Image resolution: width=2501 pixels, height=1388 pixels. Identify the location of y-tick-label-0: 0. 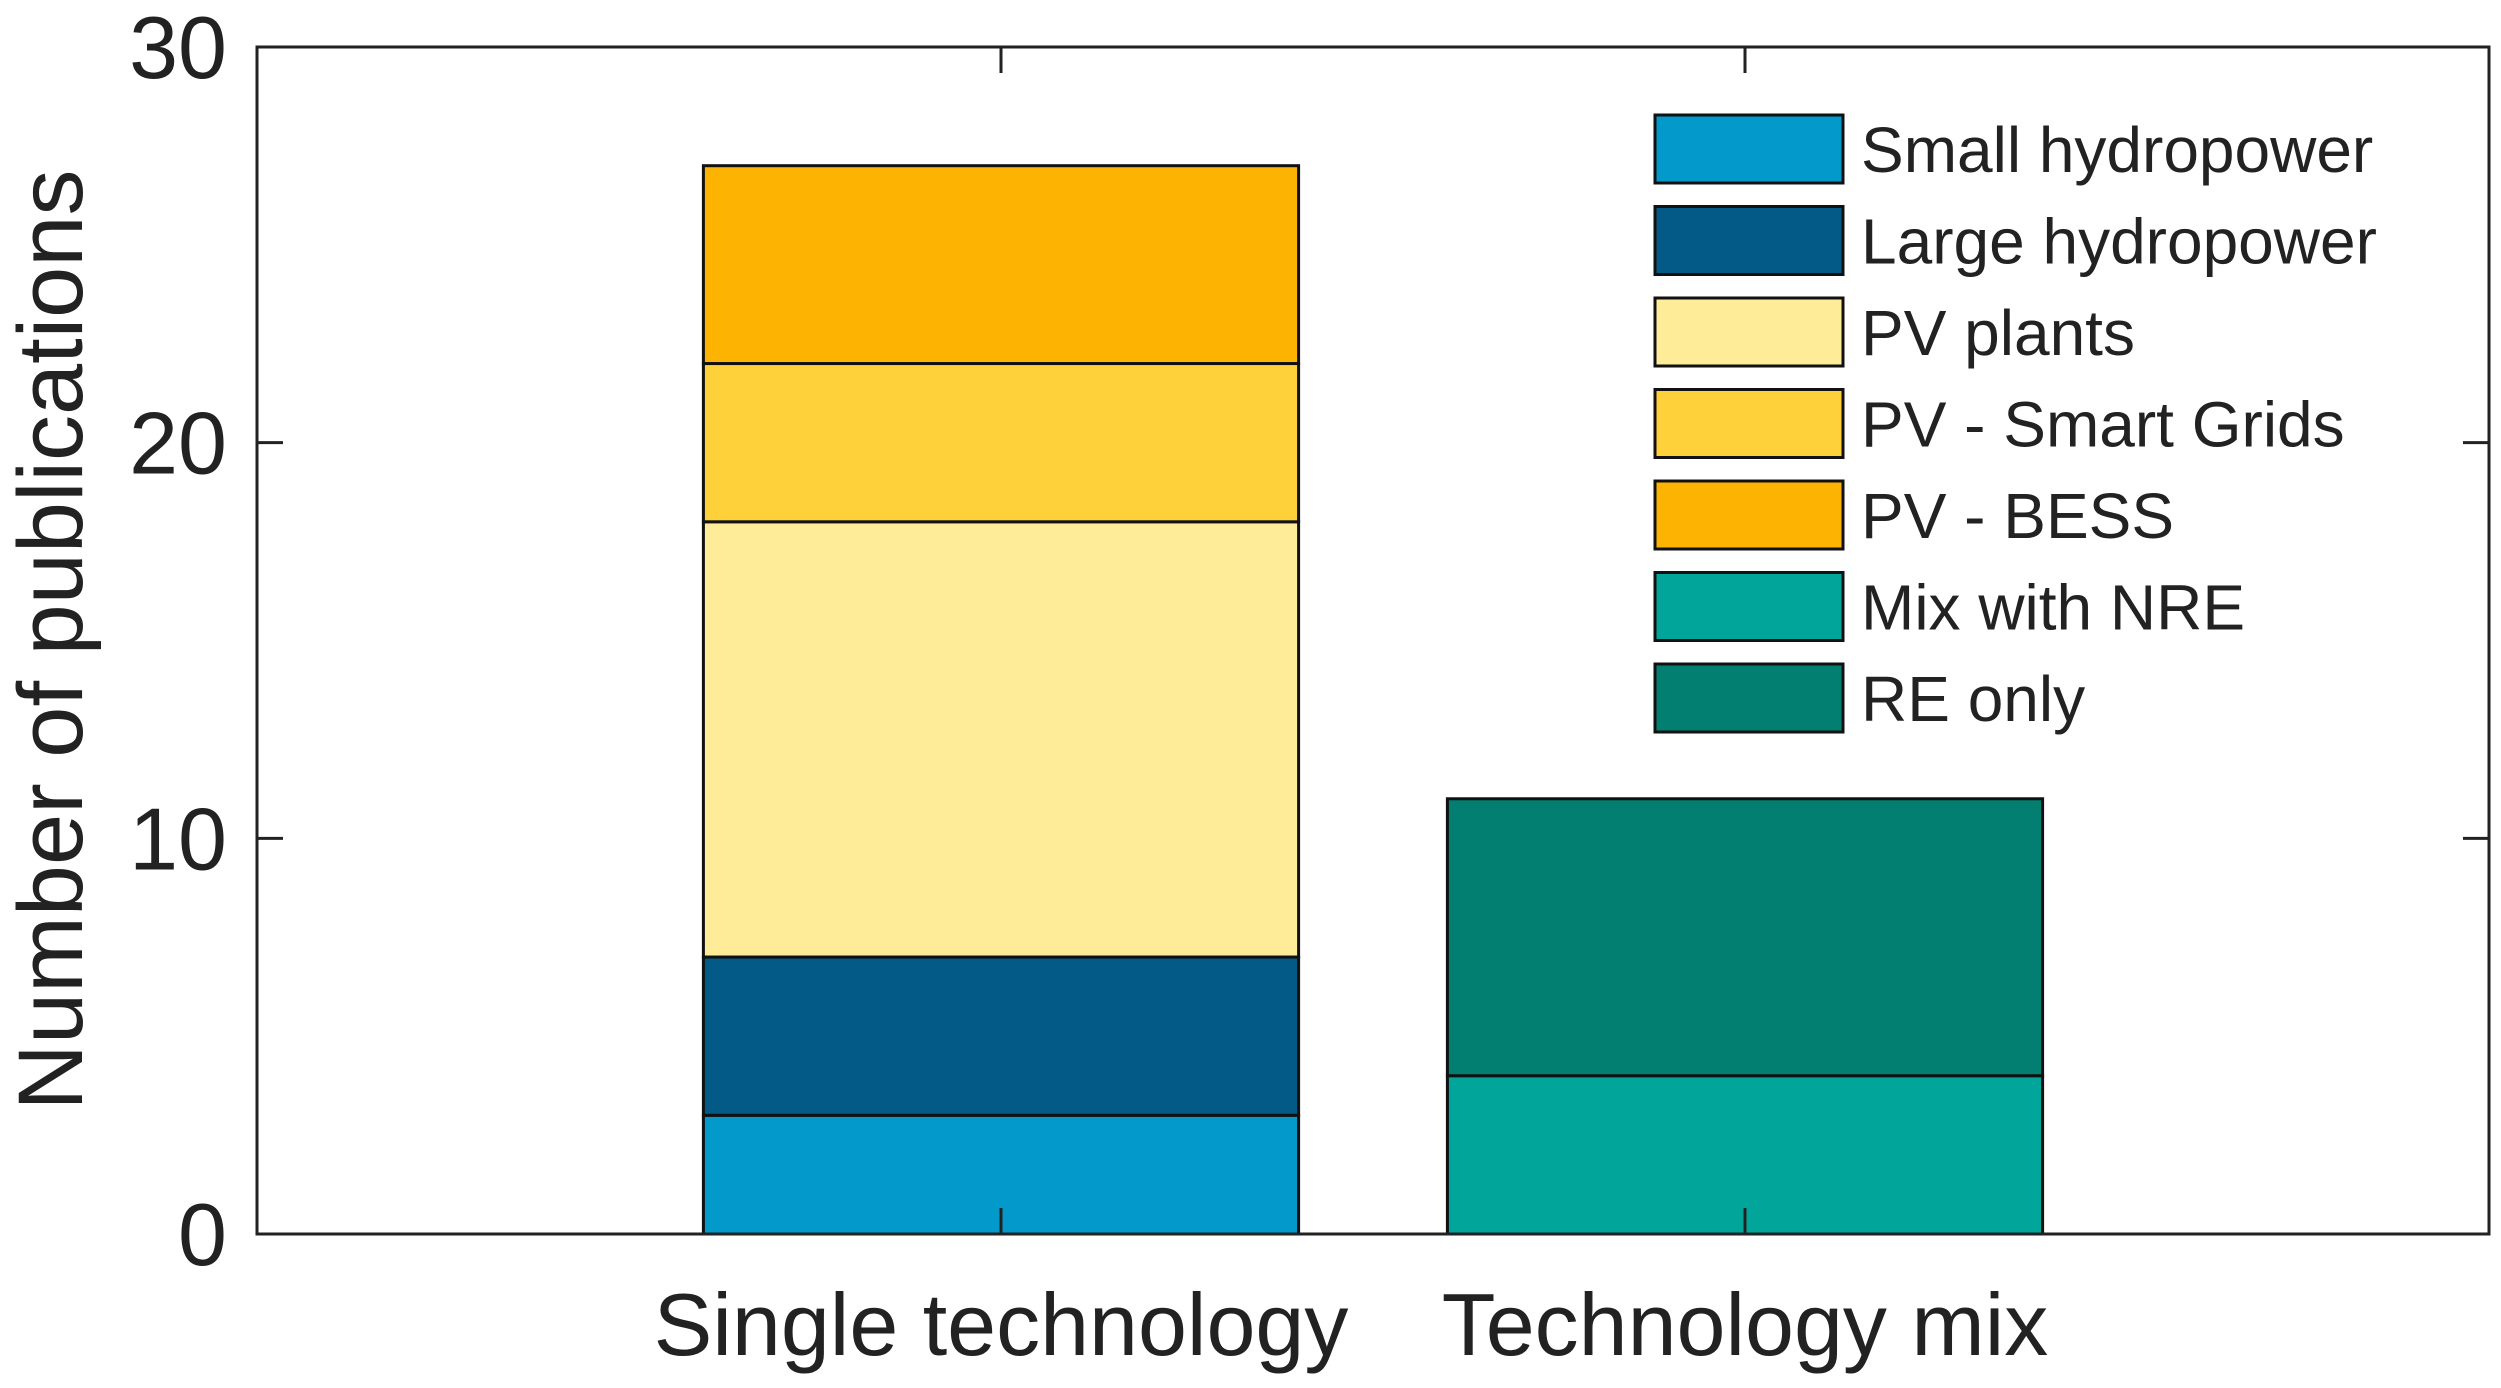
(202, 1234).